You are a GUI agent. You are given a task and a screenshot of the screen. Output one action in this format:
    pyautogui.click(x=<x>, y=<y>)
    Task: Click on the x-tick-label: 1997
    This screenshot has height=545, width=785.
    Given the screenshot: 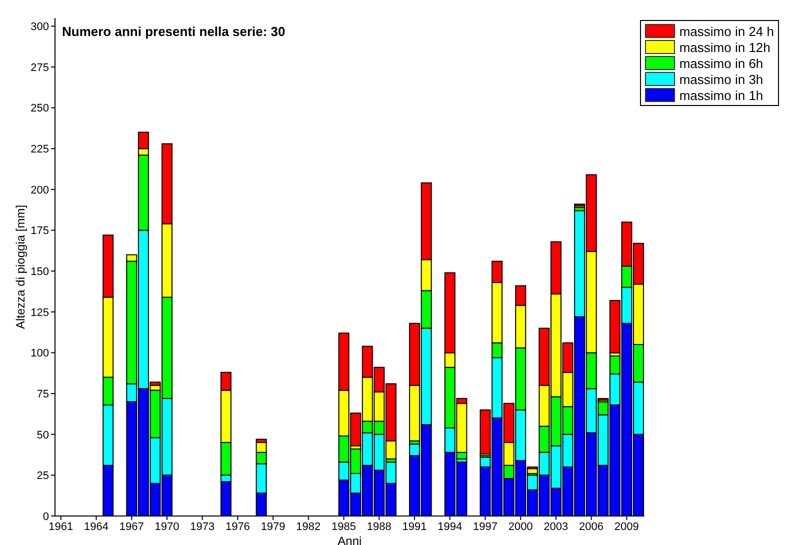 What is the action you would take?
    pyautogui.click(x=485, y=526)
    